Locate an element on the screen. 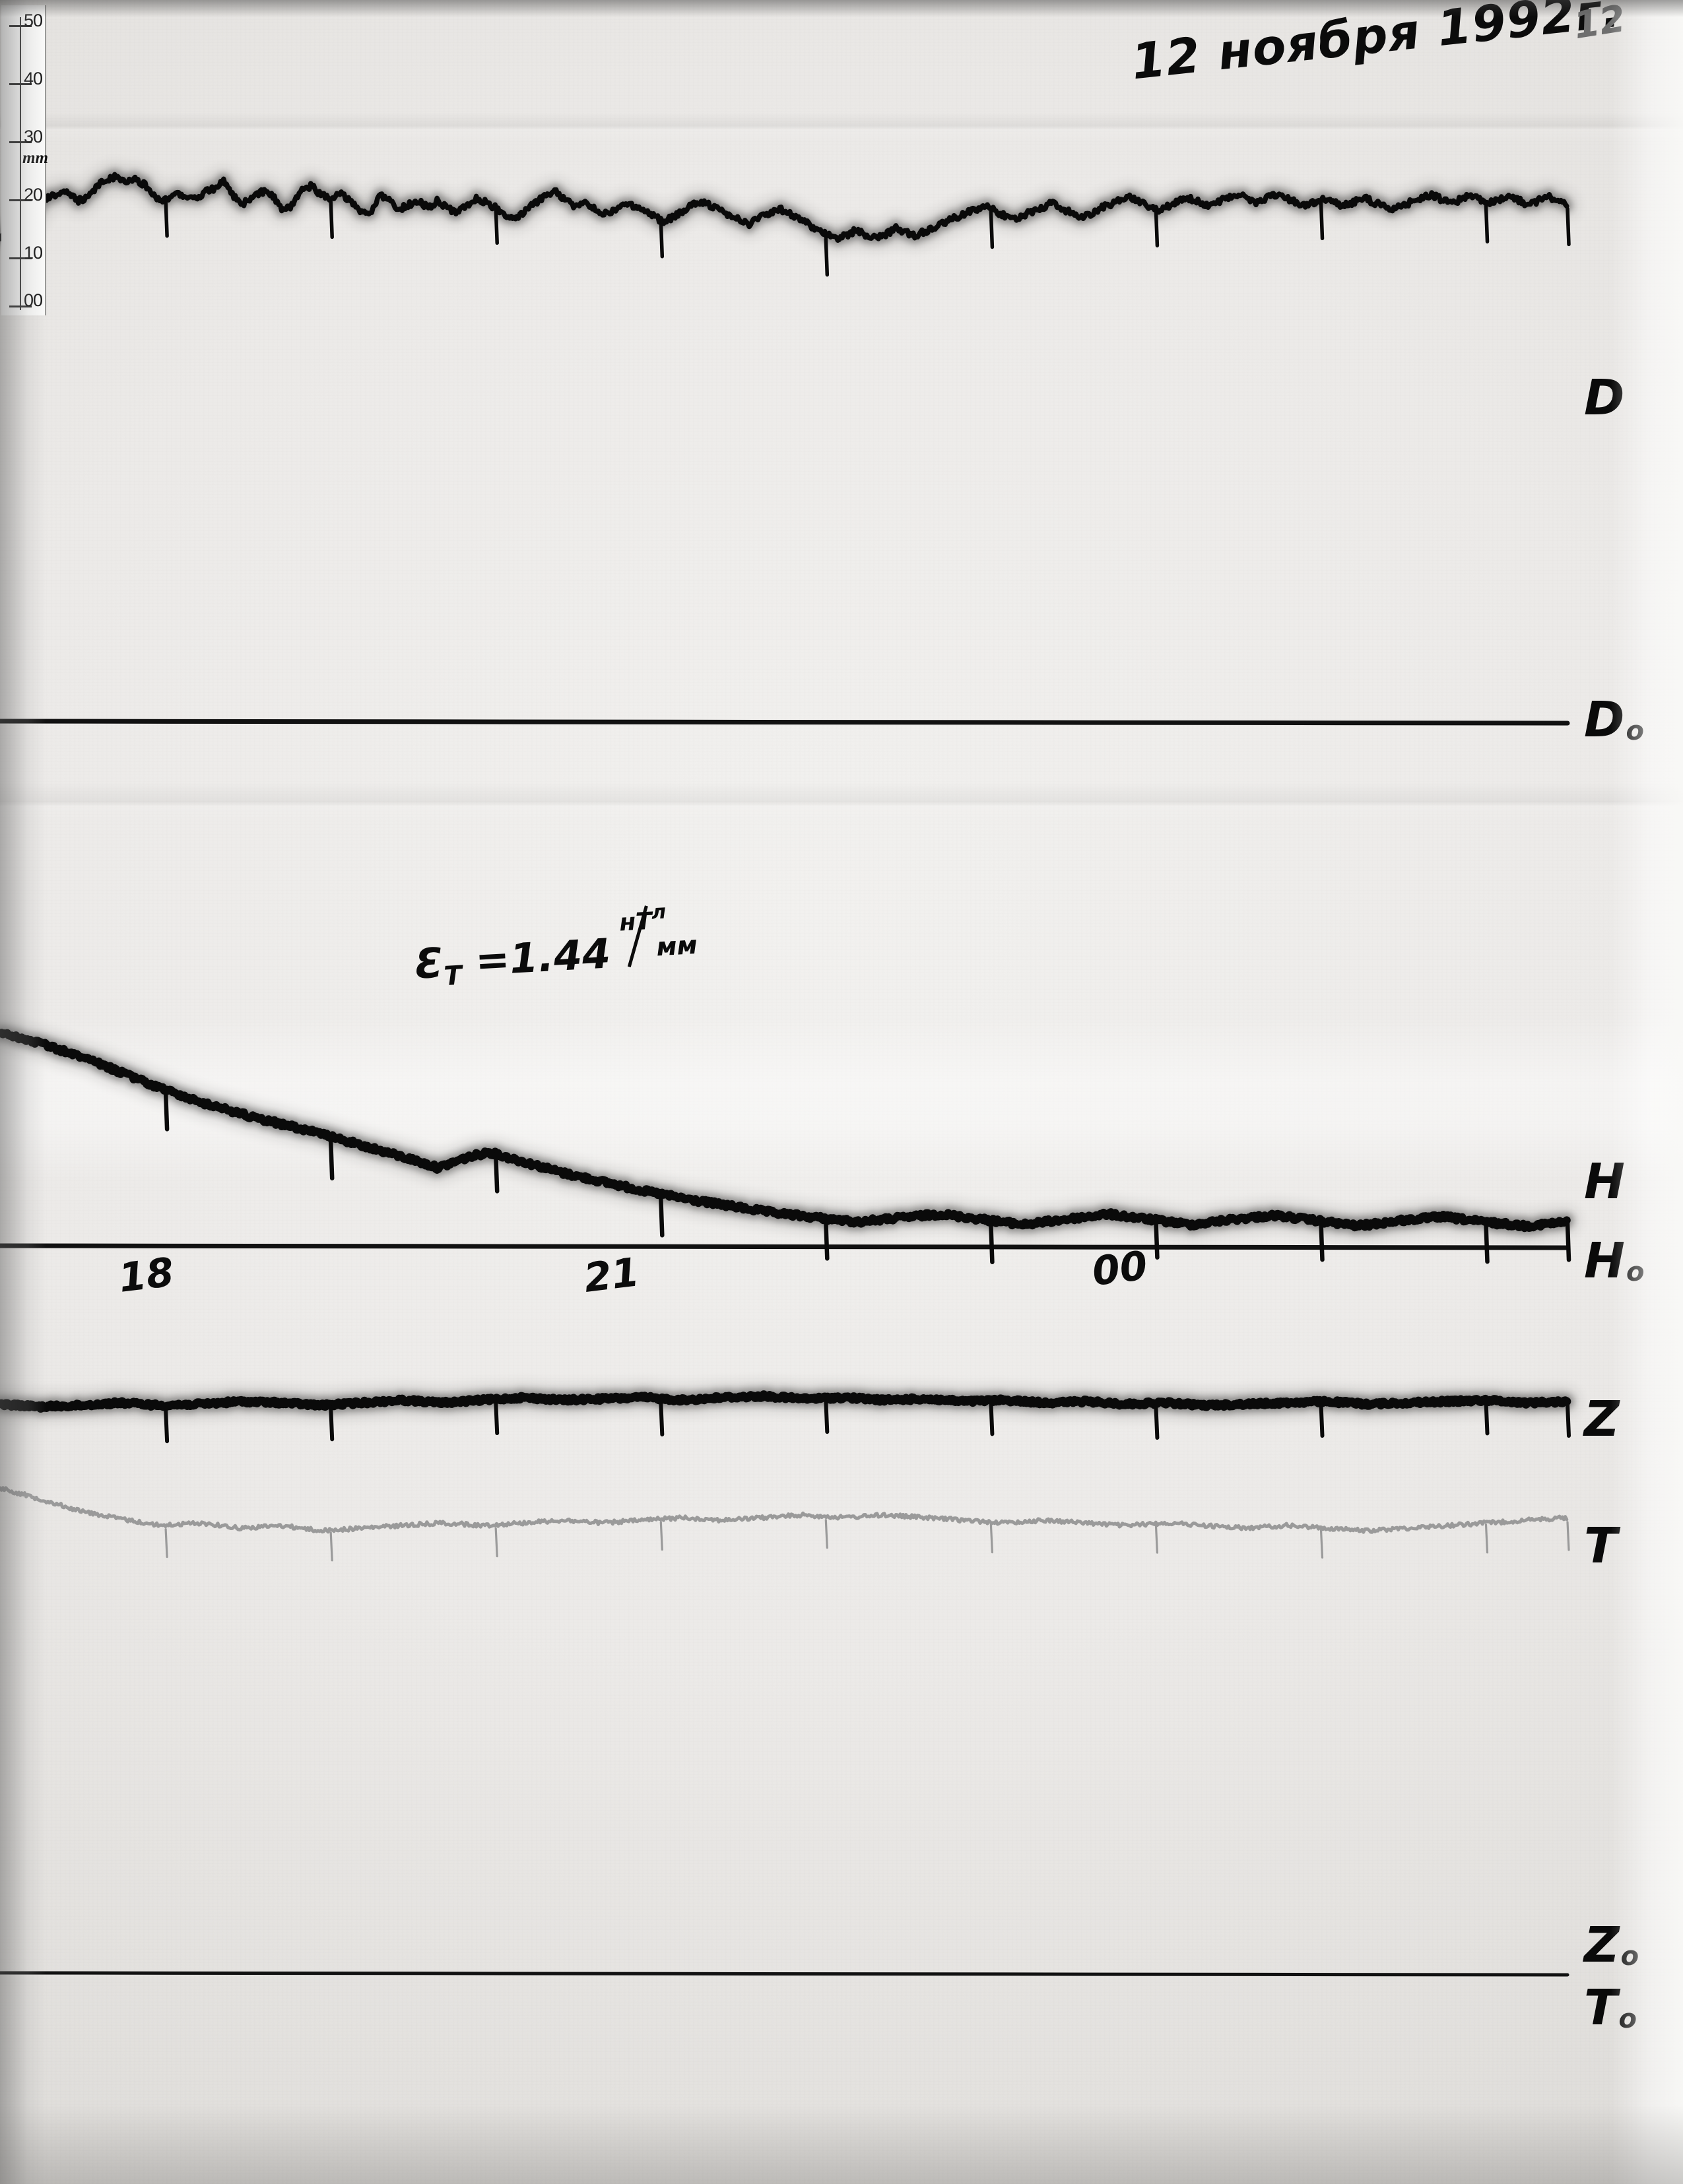  baseline-d0 is located at coordinates (785, 722).